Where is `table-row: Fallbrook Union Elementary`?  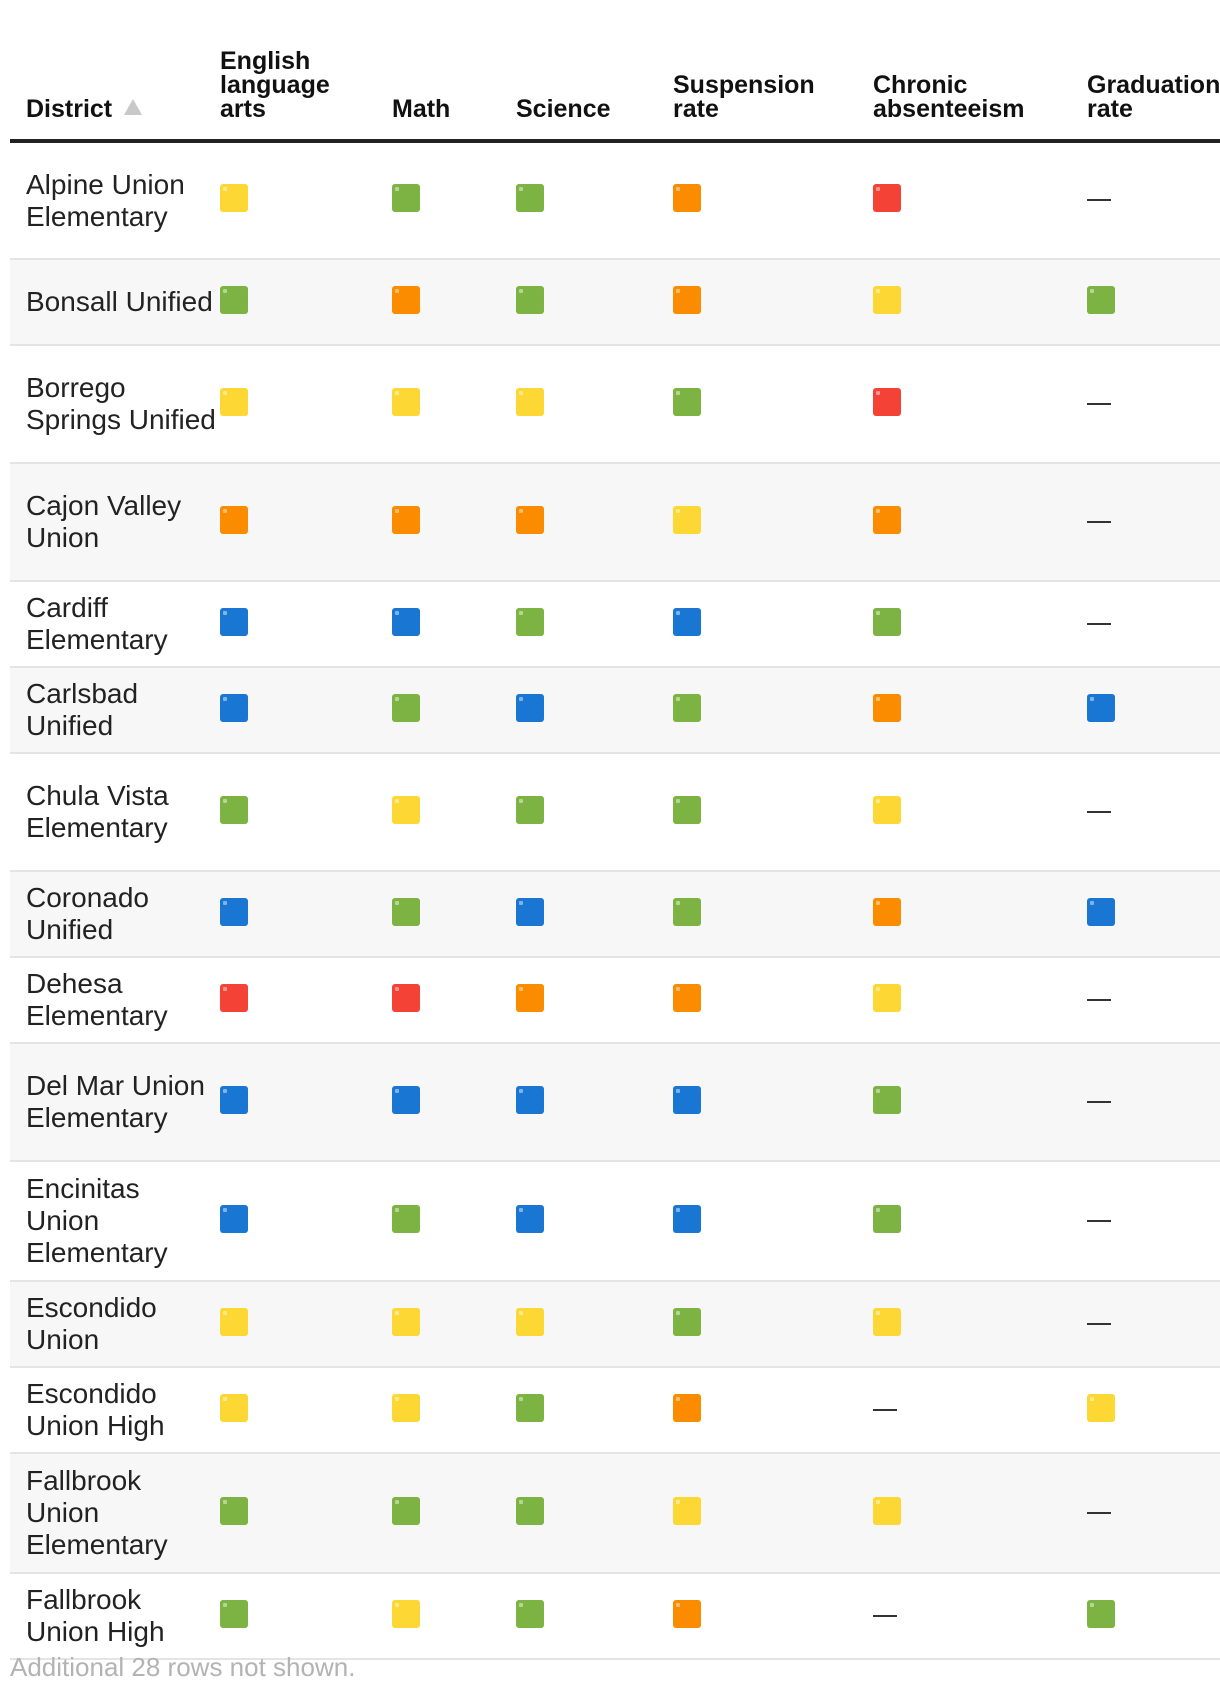
table-row: Fallbrook Union Elementary is located at coordinates (615, 1513).